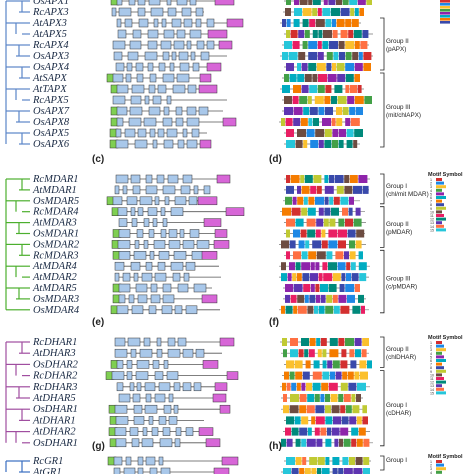 The image size is (474, 474). What do you see at coordinates (431, 357) in the screenshot?
I see `motif-number: 5` at bounding box center [431, 357].